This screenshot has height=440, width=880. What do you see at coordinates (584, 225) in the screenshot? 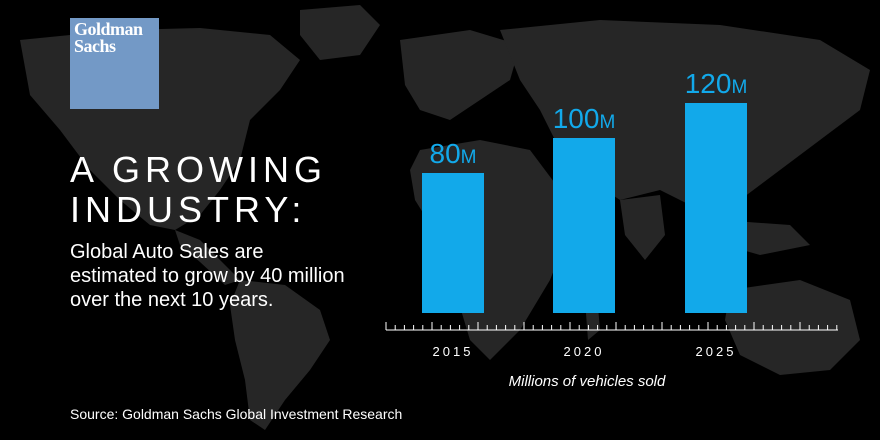
I see `bar-2020` at bounding box center [584, 225].